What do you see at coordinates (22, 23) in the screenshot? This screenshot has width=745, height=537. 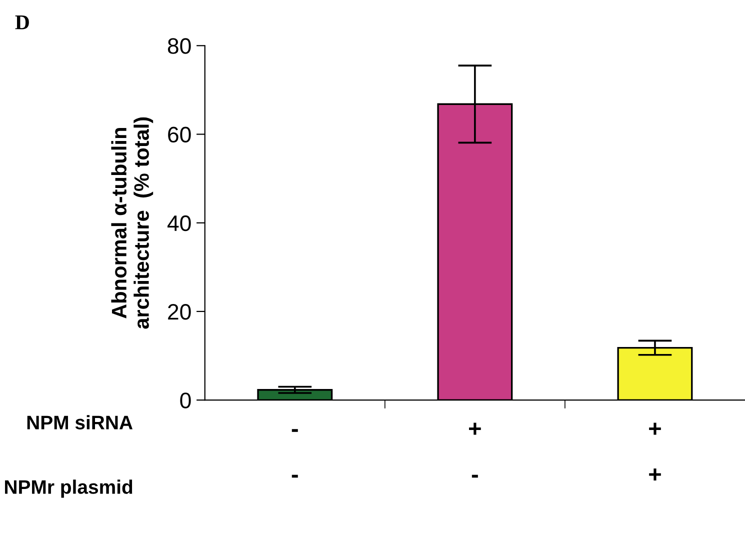 I see `text: D` at bounding box center [22, 23].